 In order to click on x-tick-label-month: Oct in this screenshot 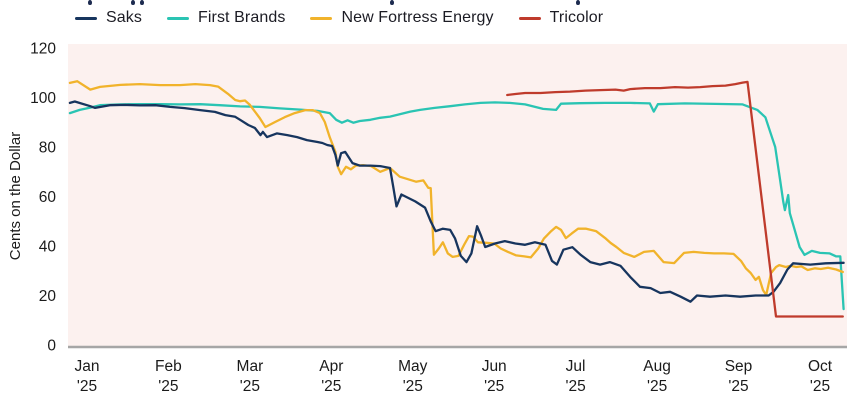, I will do `click(820, 366)`.